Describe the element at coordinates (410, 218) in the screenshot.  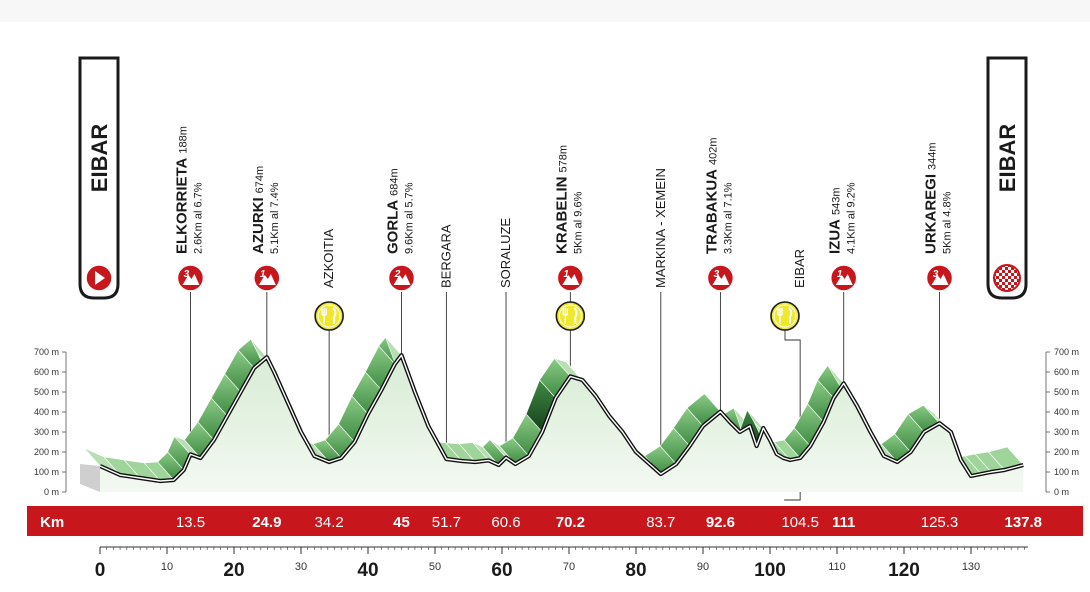
I see `climb-detail-label: 9.6Km al 5.7%` at that location.